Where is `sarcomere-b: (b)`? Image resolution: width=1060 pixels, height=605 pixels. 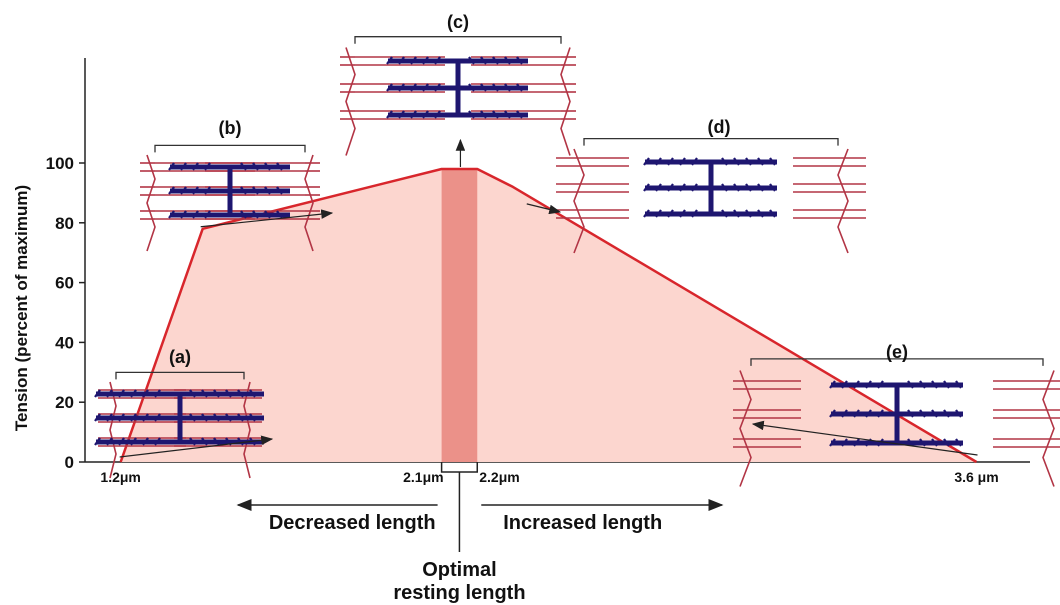
sarcomere-b: (b) is located at coordinates (230, 185).